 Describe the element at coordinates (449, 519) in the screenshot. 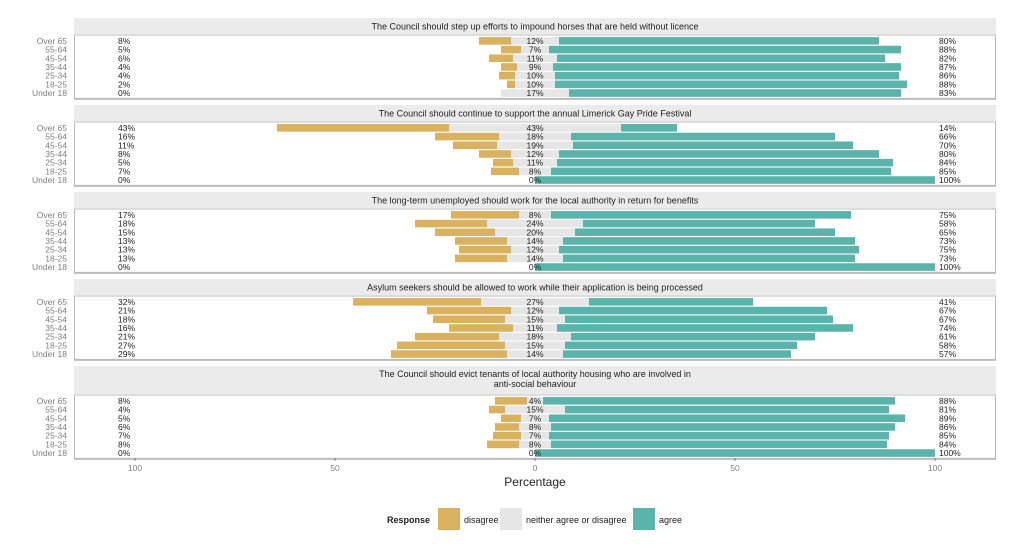

I see `legend-swatch-disagree` at that location.